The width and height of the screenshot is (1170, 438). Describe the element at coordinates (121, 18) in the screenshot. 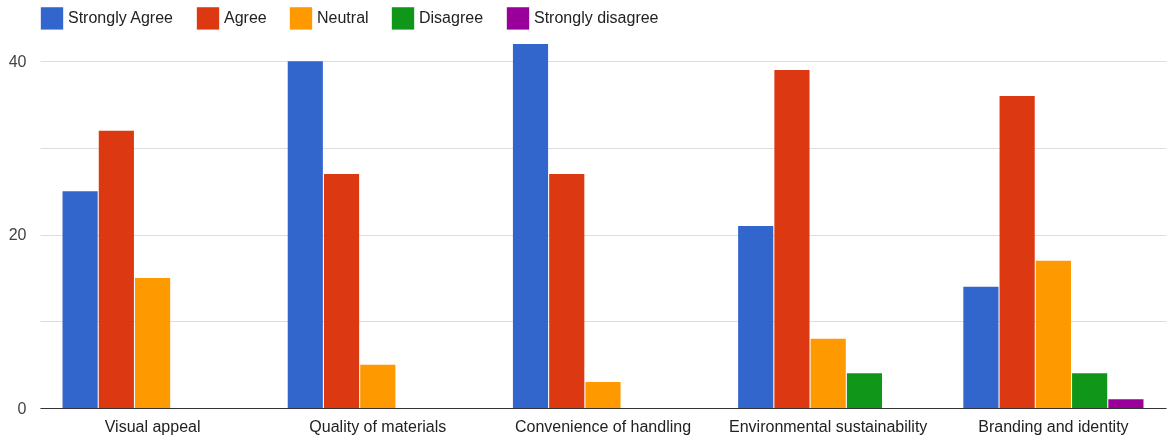

I see `legend-label: Strongly Agree` at that location.